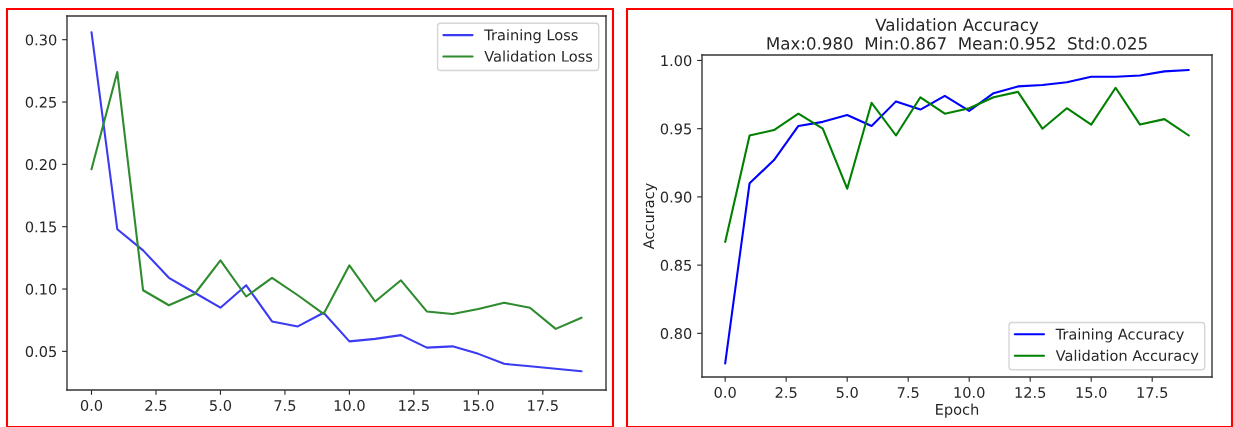 Image resolution: width=1233 pixels, height=427 pixels. What do you see at coordinates (676, 61) in the screenshot?
I see `y-tick-label: 1.00` at bounding box center [676, 61].